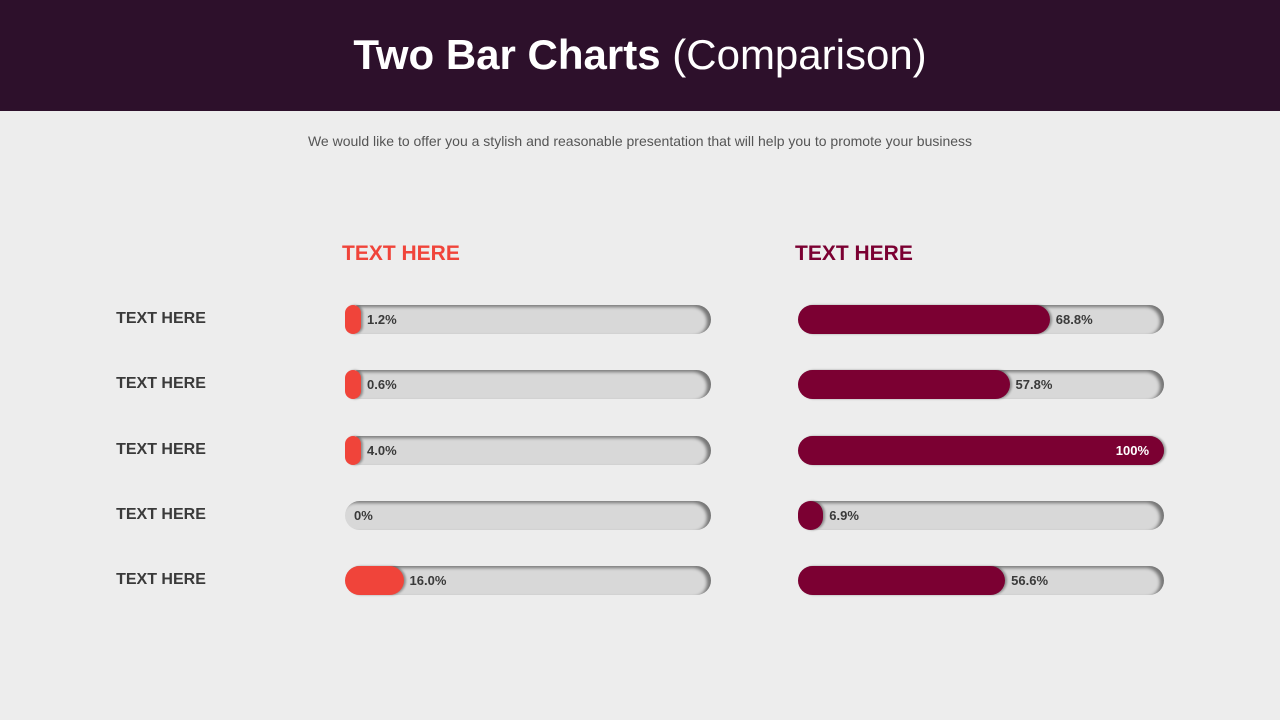  What do you see at coordinates (528, 515) in the screenshot?
I see `bar-track: 0%` at bounding box center [528, 515].